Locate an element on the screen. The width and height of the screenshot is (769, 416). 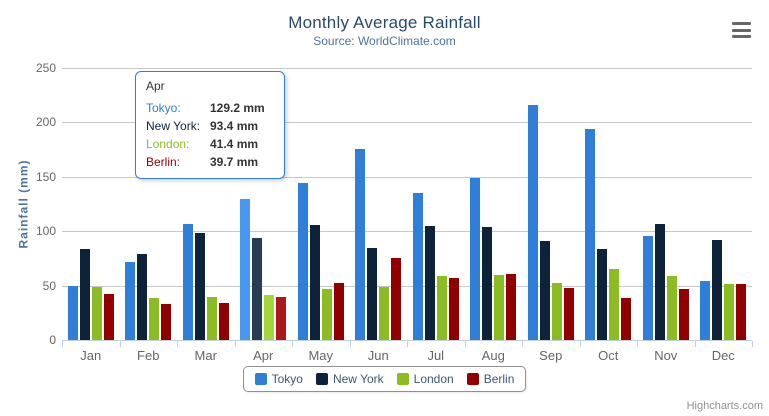
tooltip-series-label: London: is located at coordinates (168, 144).